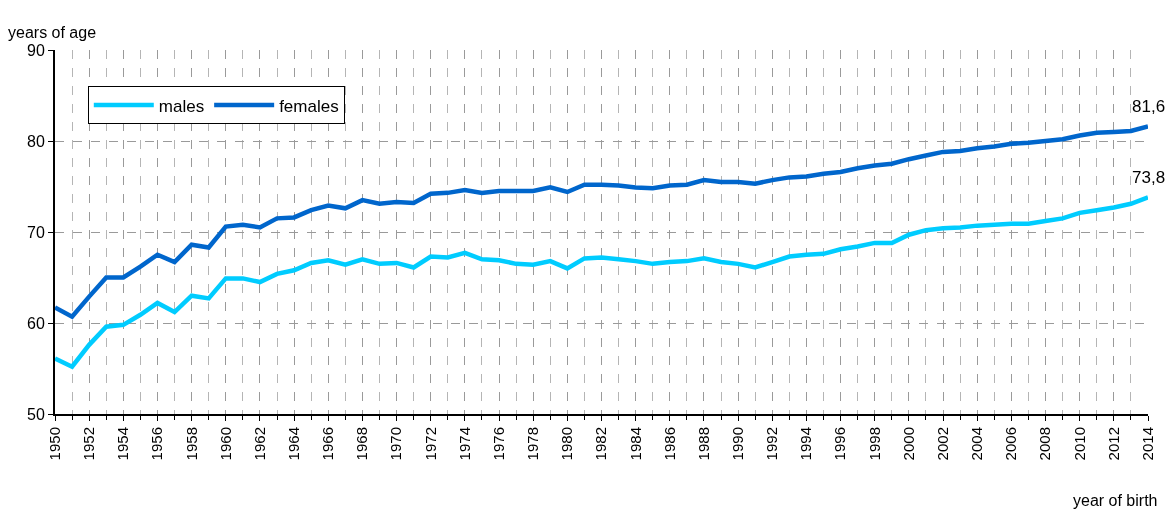 This screenshot has width=1168, height=509. Describe the element at coordinates (738, 444) in the screenshot. I see `x-tick-label: 1990` at that location.